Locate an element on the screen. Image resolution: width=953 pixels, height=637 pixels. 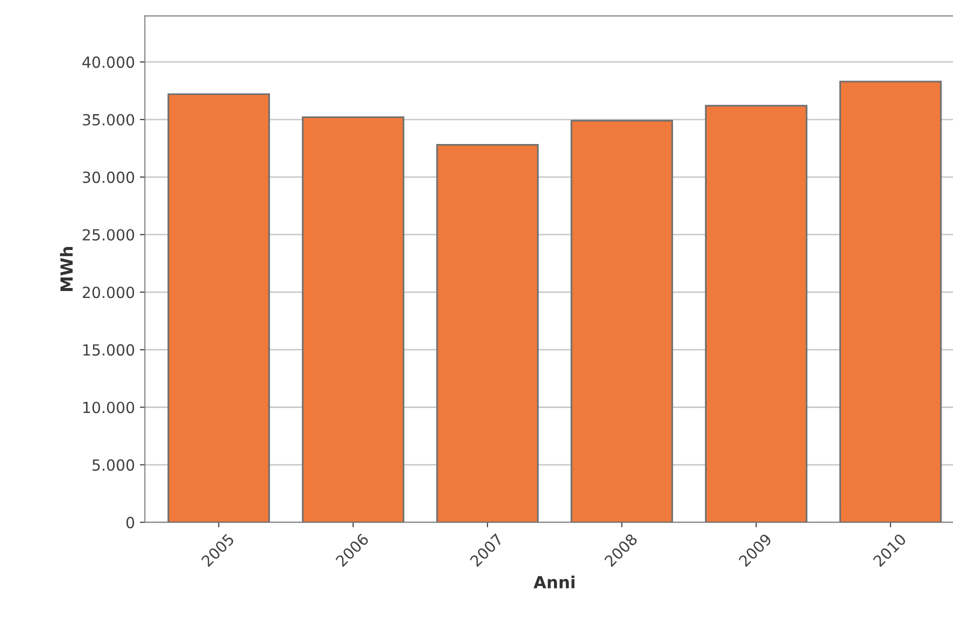
y-tick-label: 20.000 is located at coordinates (108, 292).